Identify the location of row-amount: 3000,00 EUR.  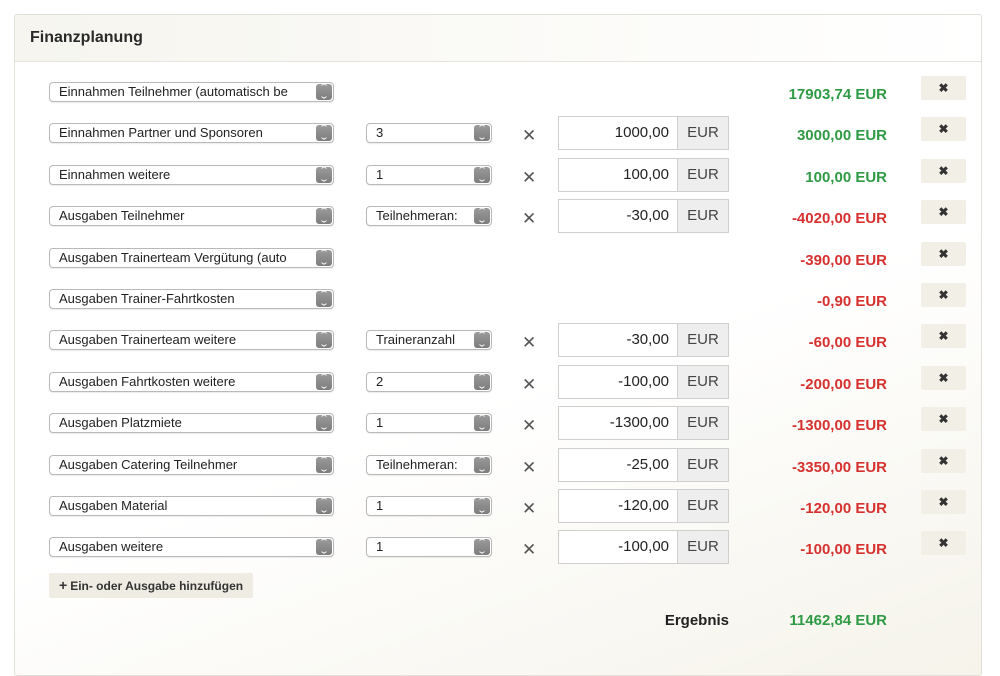
(841, 135).